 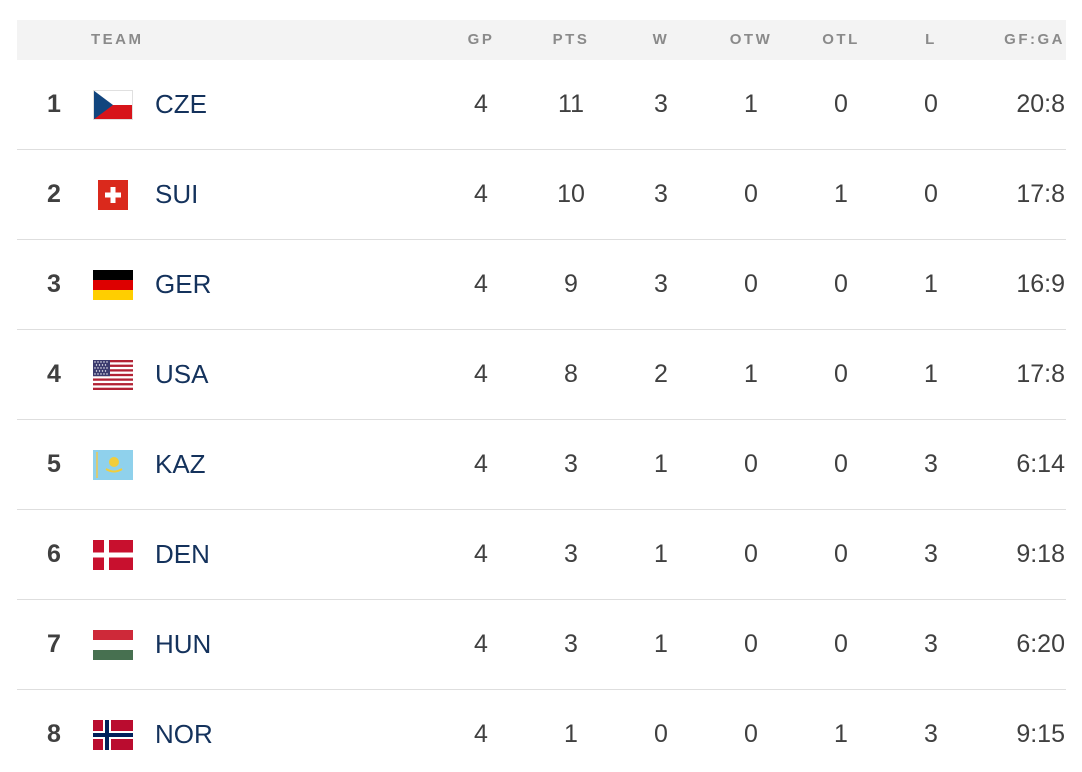 What do you see at coordinates (571, 284) in the screenshot?
I see `pts-cell: 9` at bounding box center [571, 284].